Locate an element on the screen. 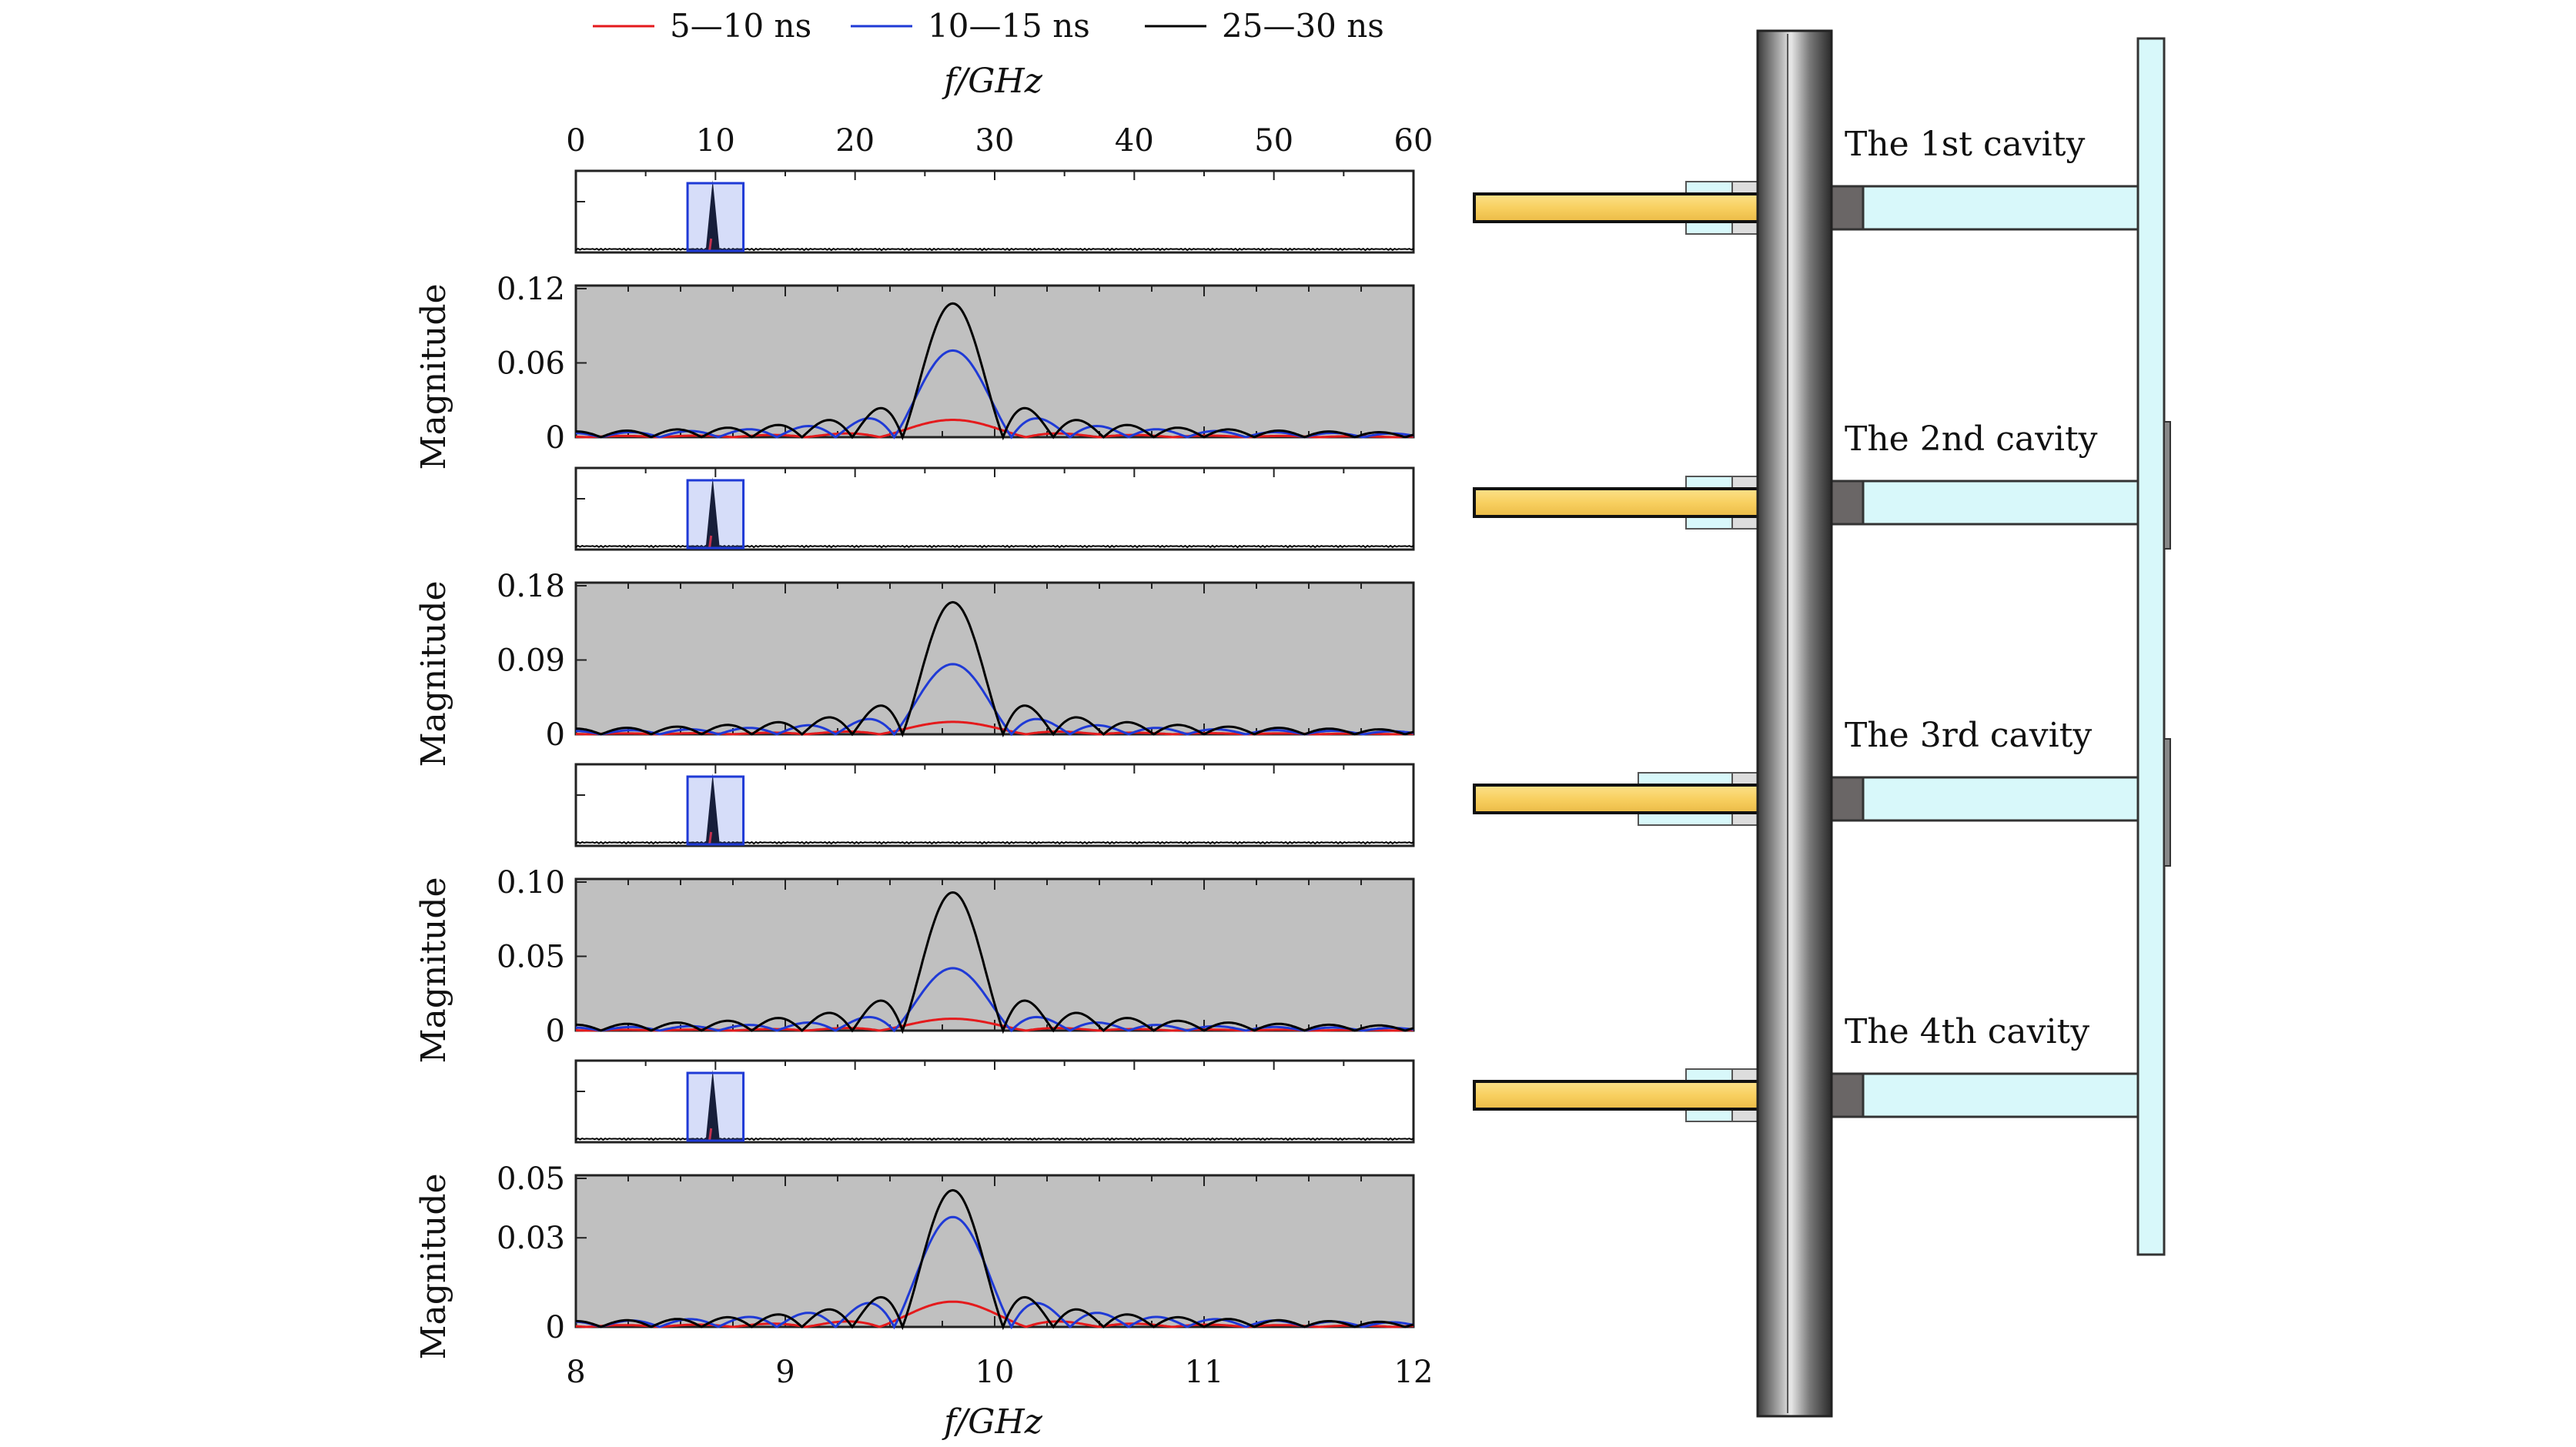 This screenshot has height=1447, width=2576. top-axis-ticks: 0 10 20 30 40 50 60 is located at coordinates (999, 141).